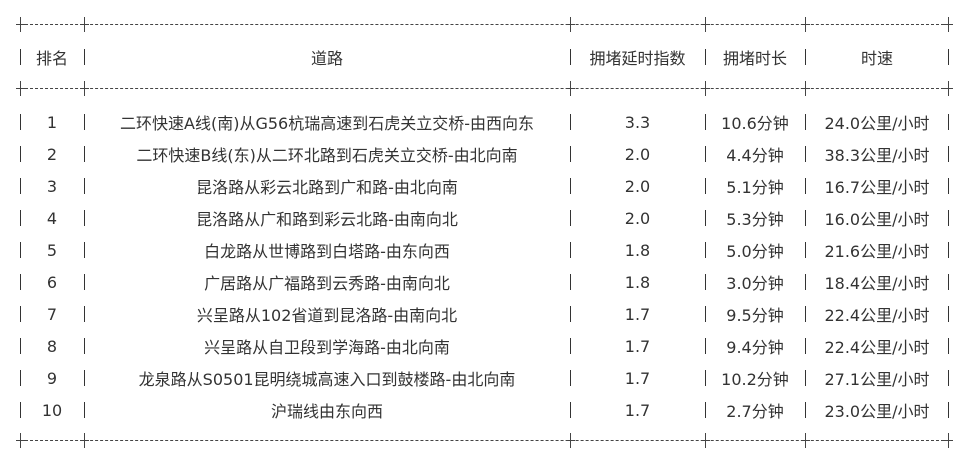  I want to click on rank-cell: 4, so click(52, 218).